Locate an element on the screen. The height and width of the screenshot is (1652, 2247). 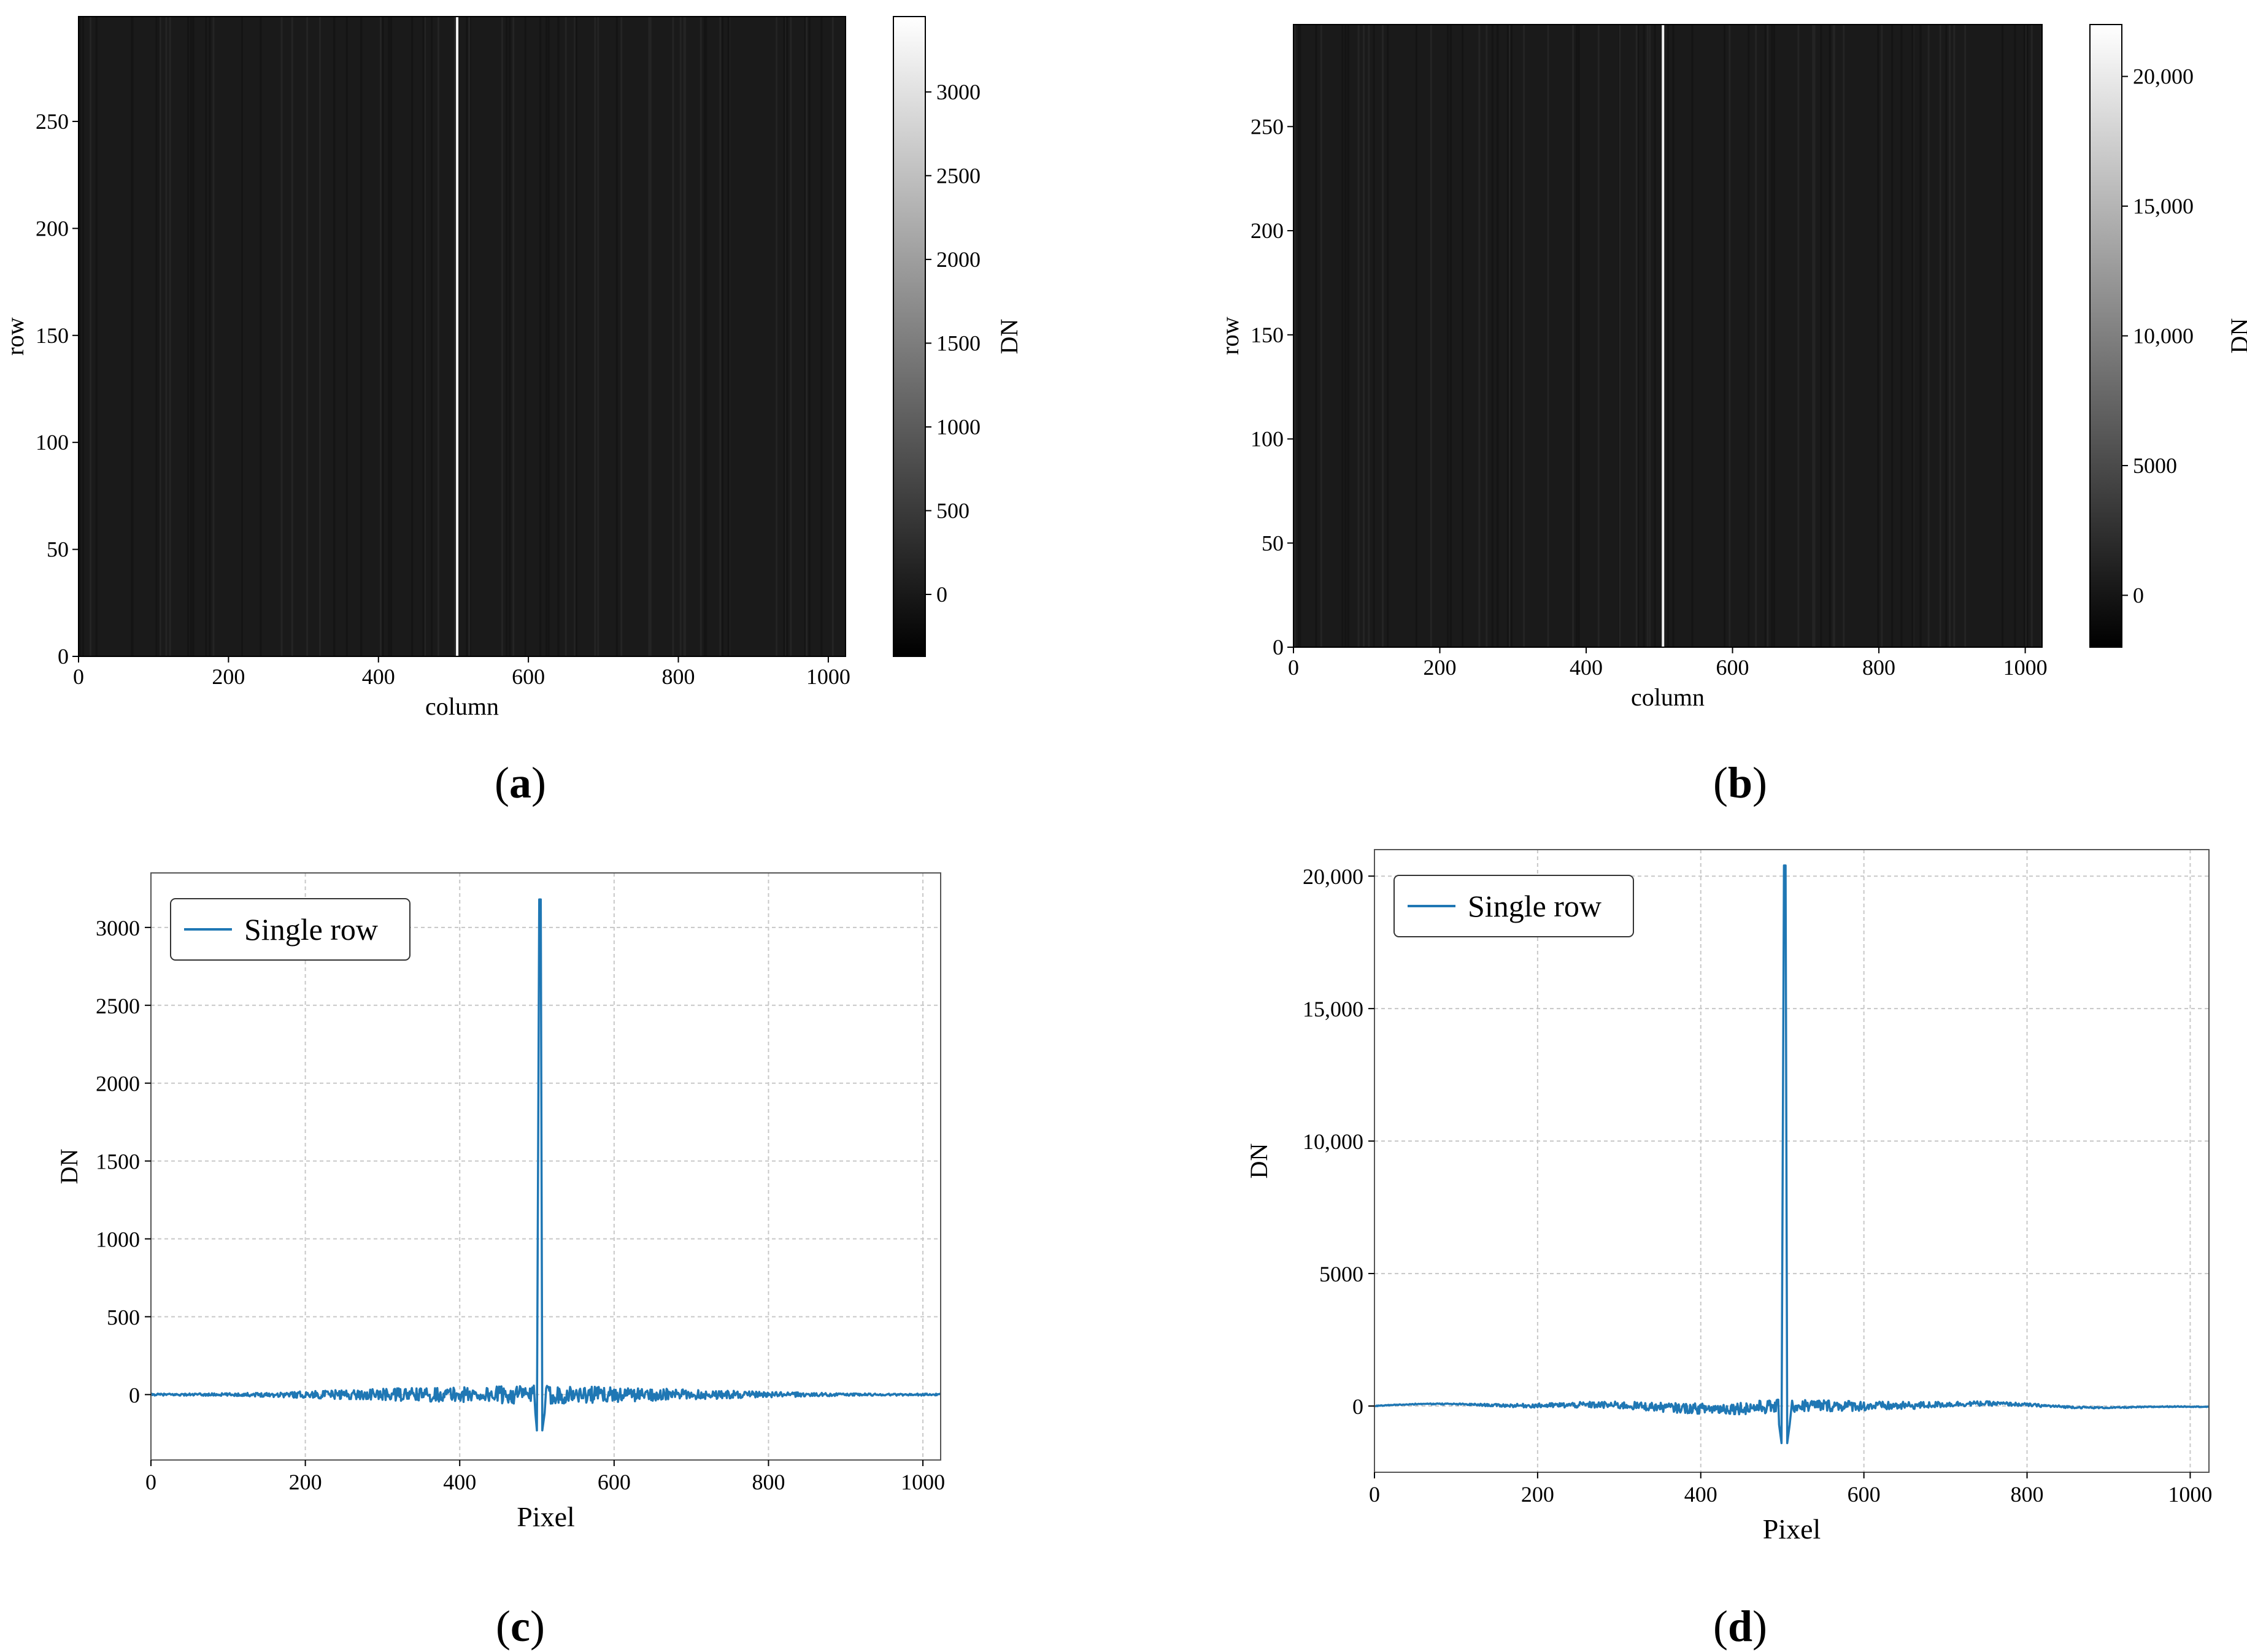
y-tick-label: 2000 is located at coordinates (118, 1084).